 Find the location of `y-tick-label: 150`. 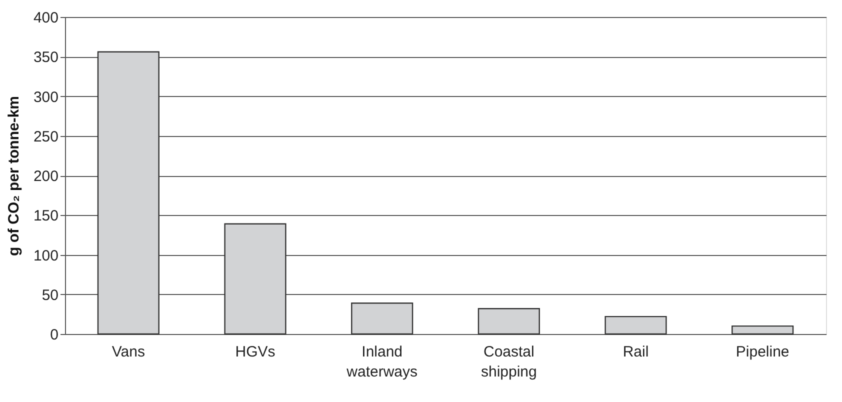

y-tick-label: 150 is located at coordinates (45, 216).